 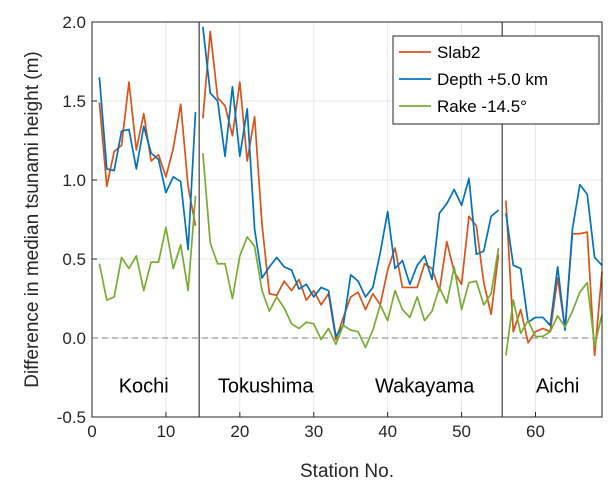 I want to click on y-tick-label: 1.0, so click(x=74, y=180).